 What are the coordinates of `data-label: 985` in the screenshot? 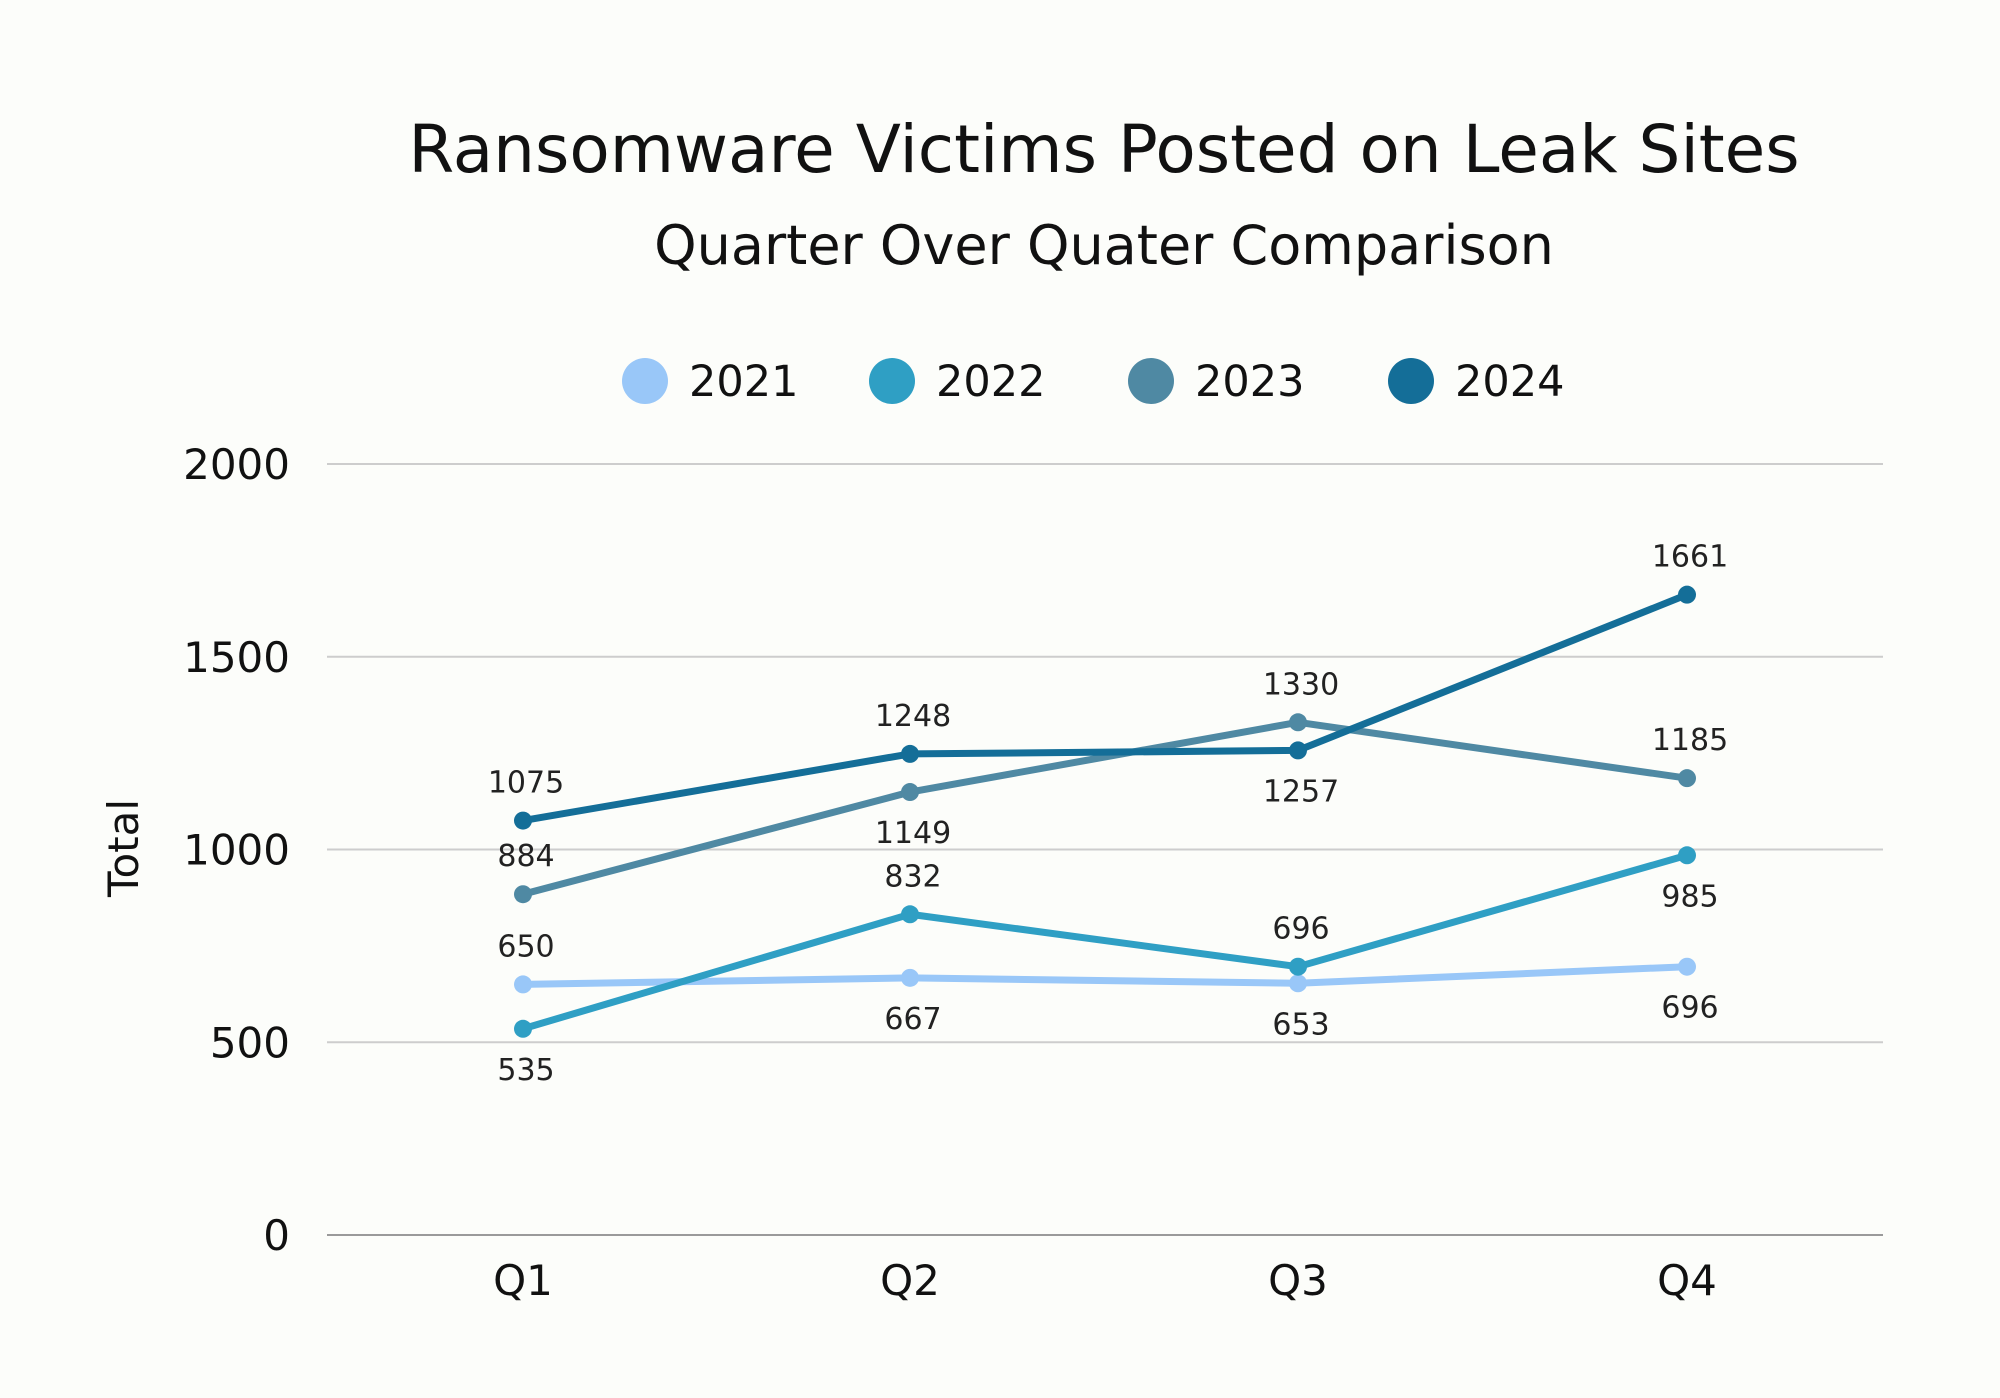 It's located at (1689, 896).